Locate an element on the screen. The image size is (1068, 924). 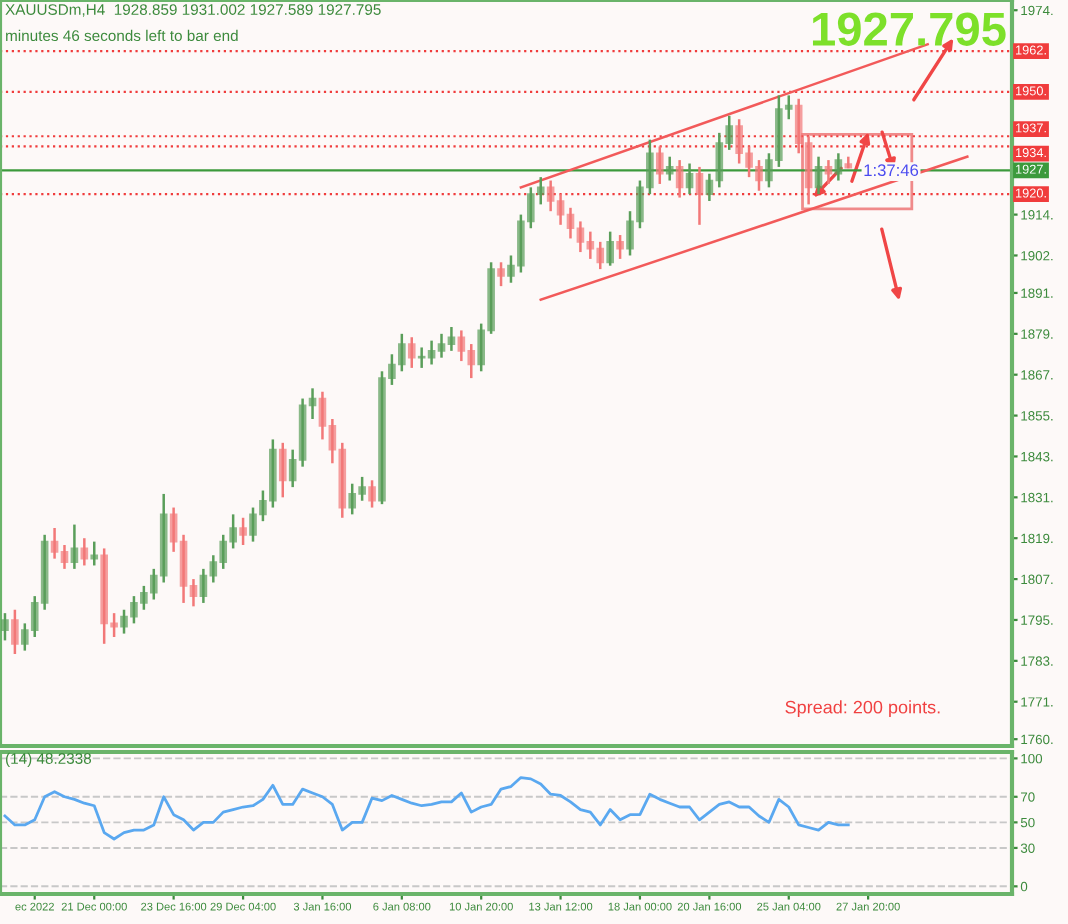
annotation: 1:37:46 is located at coordinates (891, 170).